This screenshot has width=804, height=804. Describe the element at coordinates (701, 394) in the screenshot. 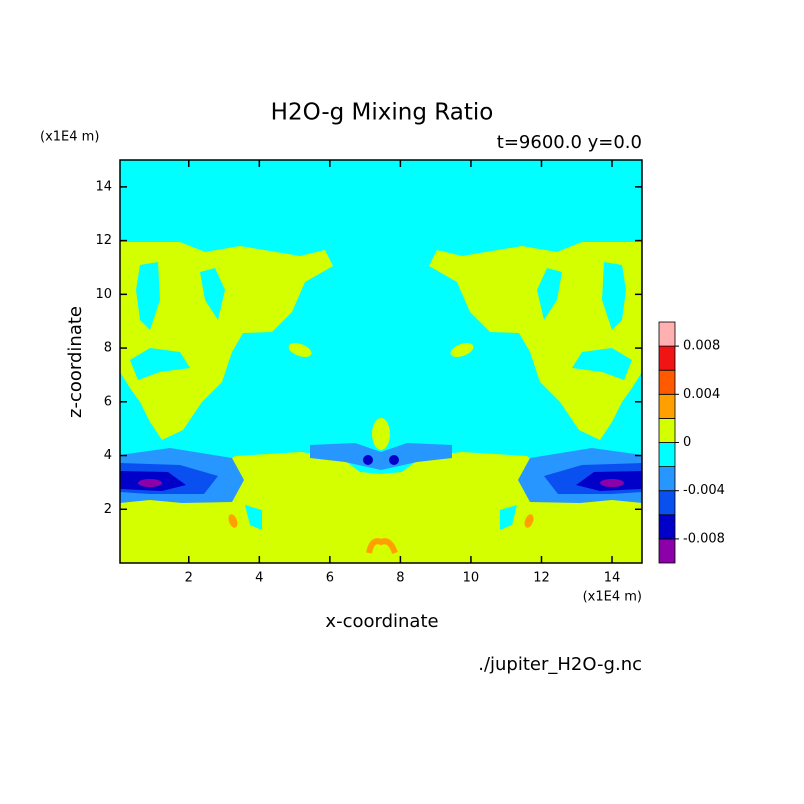

I see `colorbar-tick-label: 0.004` at that location.